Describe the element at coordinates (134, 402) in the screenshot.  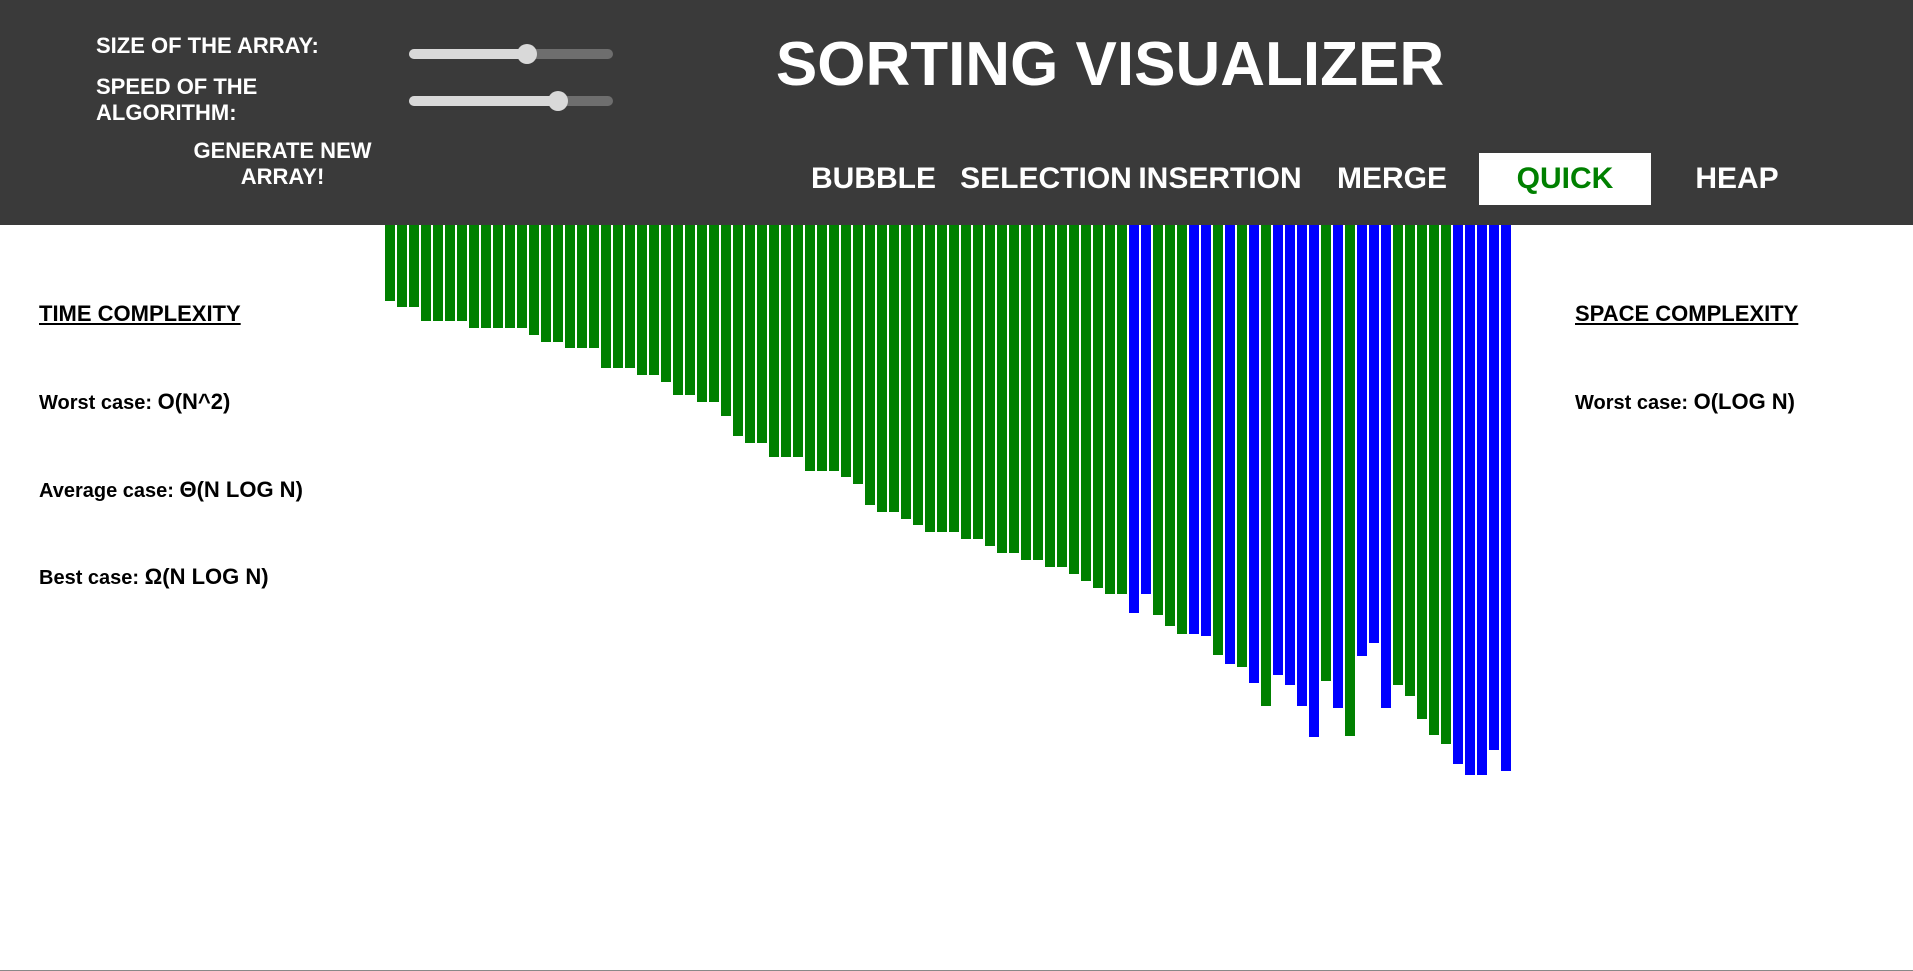
I see `time-worst-case: Worst case: O(N^2)` at that location.